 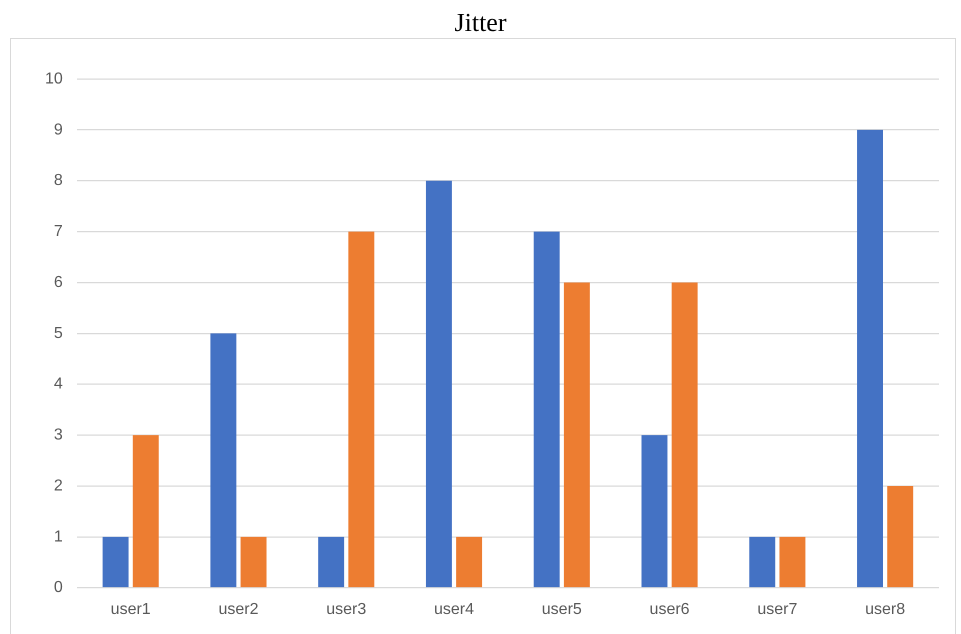 What do you see at coordinates (58, 384) in the screenshot?
I see `y-tick-label: 4` at bounding box center [58, 384].